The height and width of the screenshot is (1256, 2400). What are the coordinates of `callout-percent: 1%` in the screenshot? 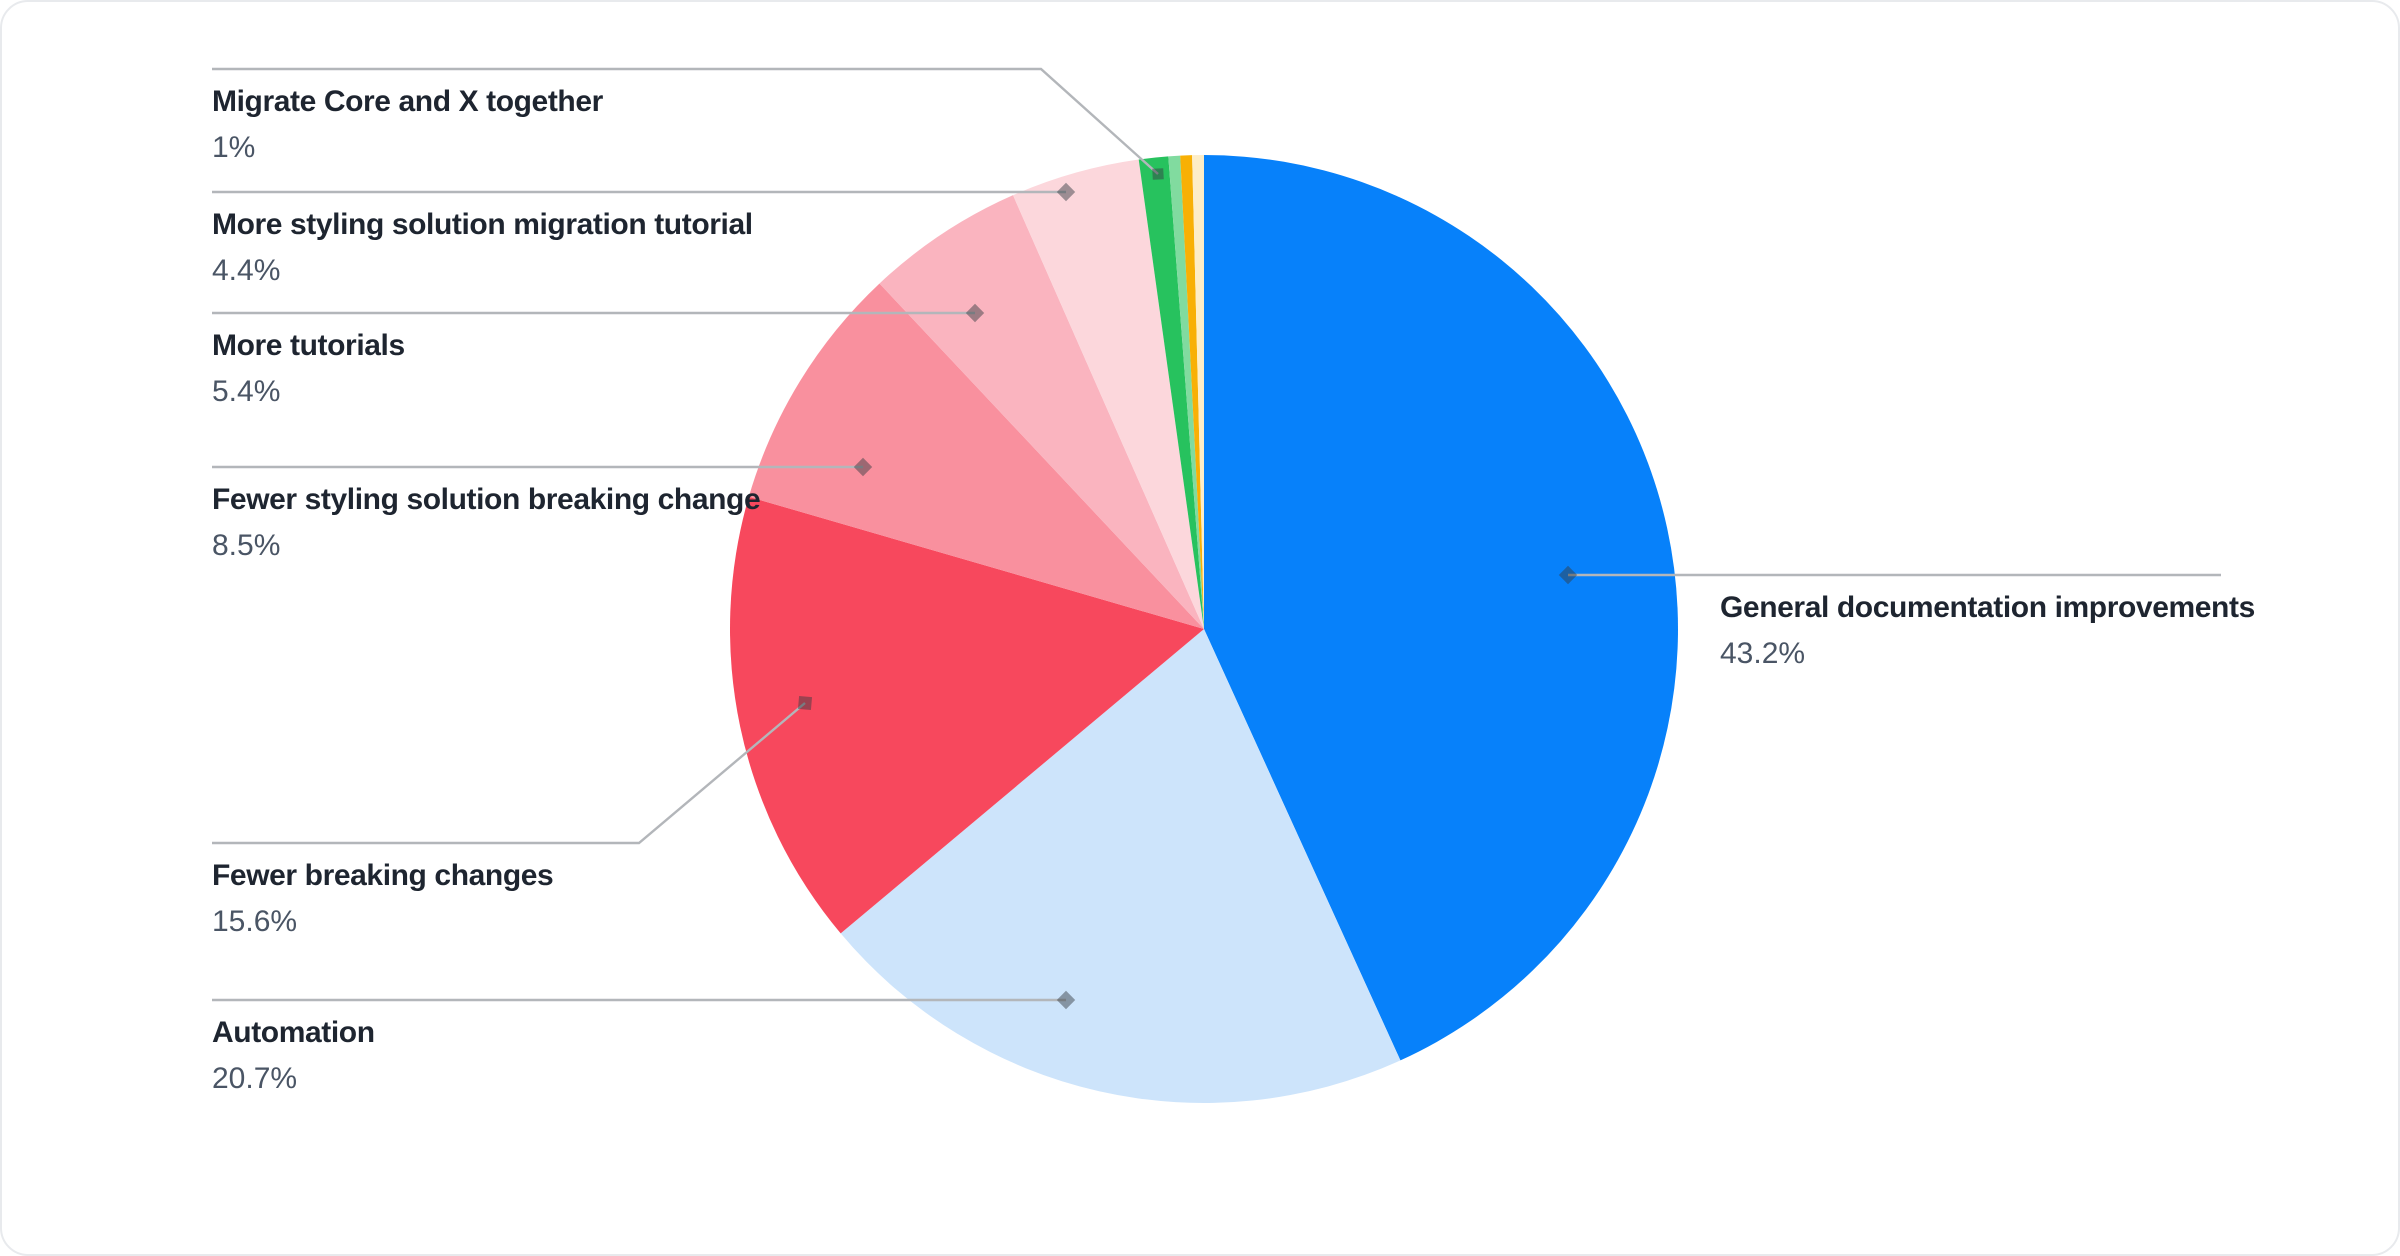 It's located at (234, 147).